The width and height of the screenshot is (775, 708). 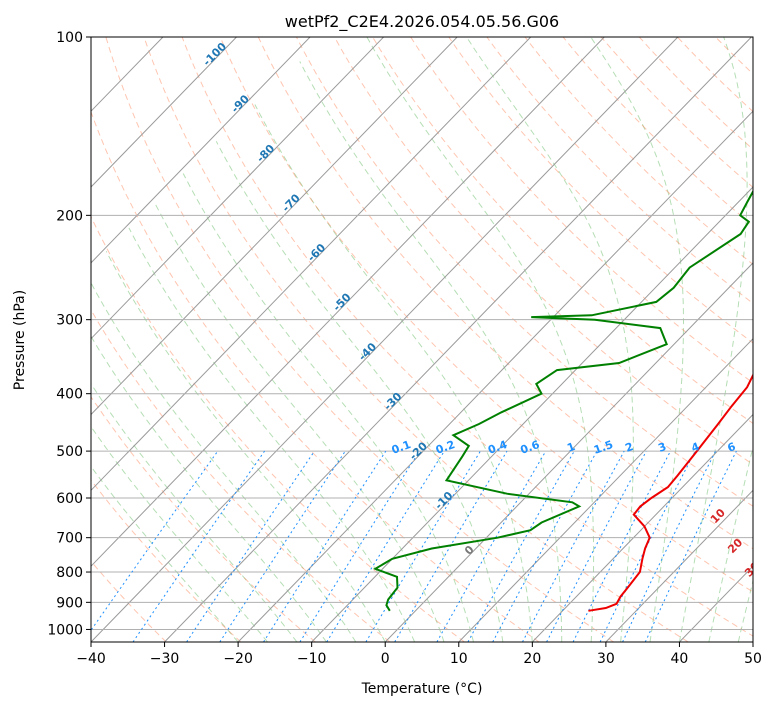 I want to click on mixing-ratio-label: 4, so click(x=696, y=447).